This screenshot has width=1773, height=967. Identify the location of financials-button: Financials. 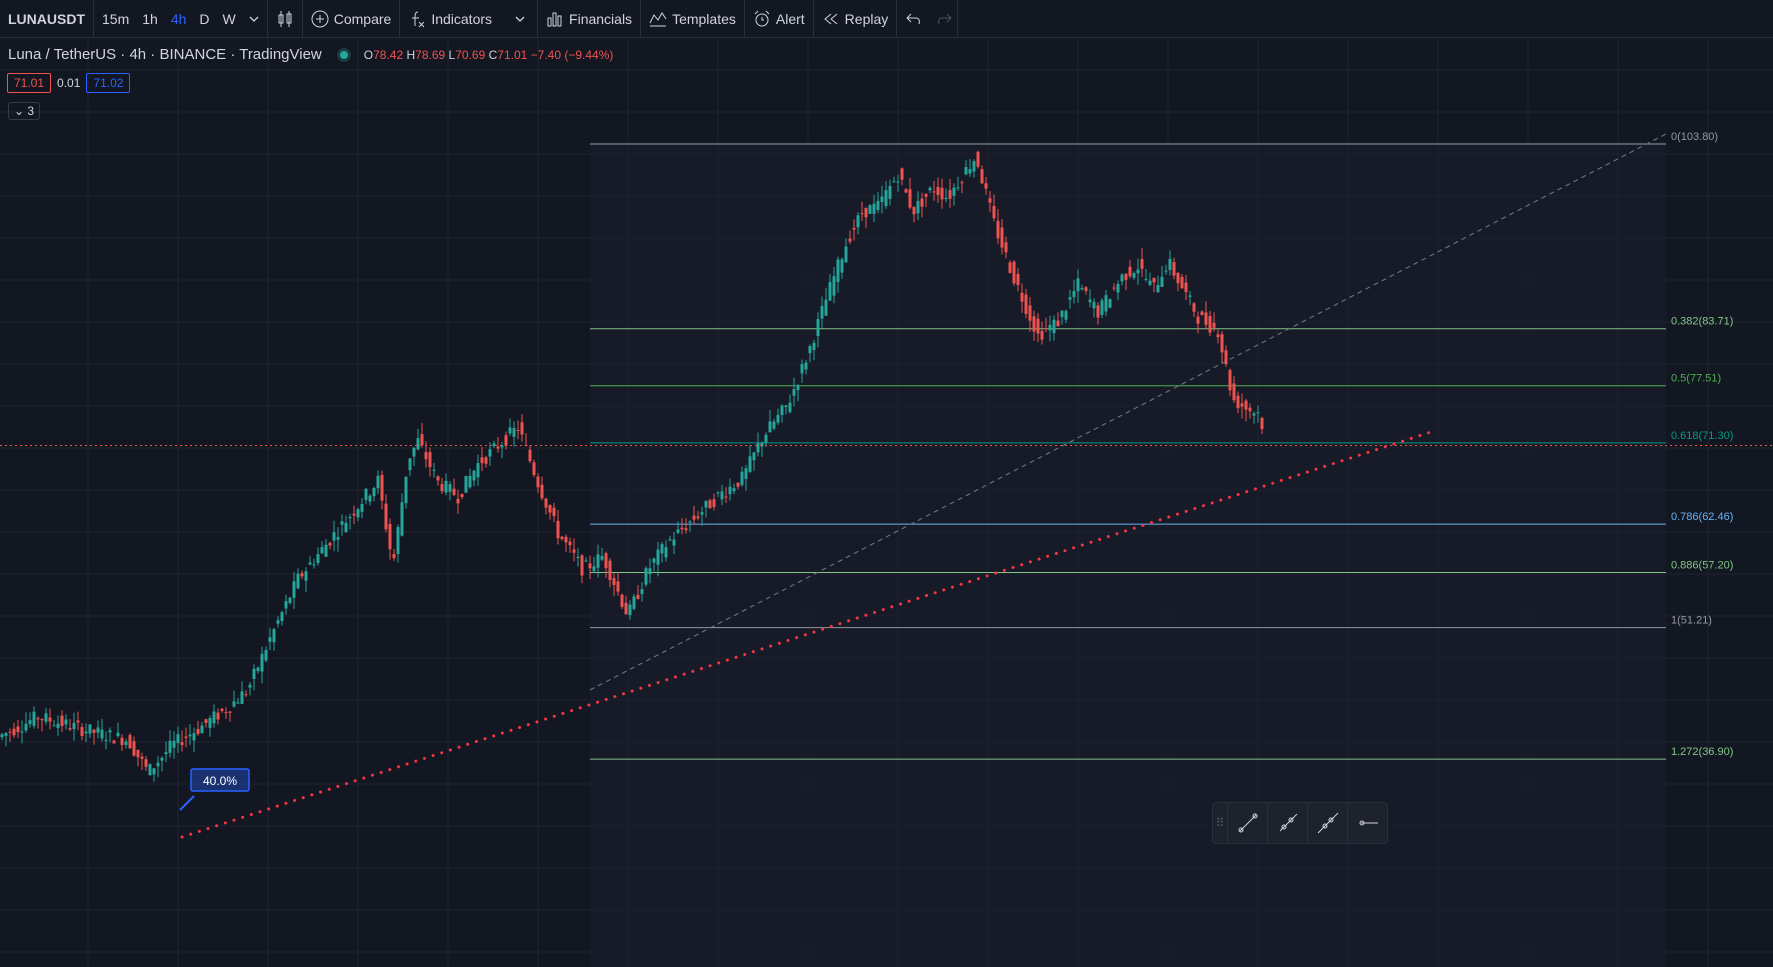
(589, 19).